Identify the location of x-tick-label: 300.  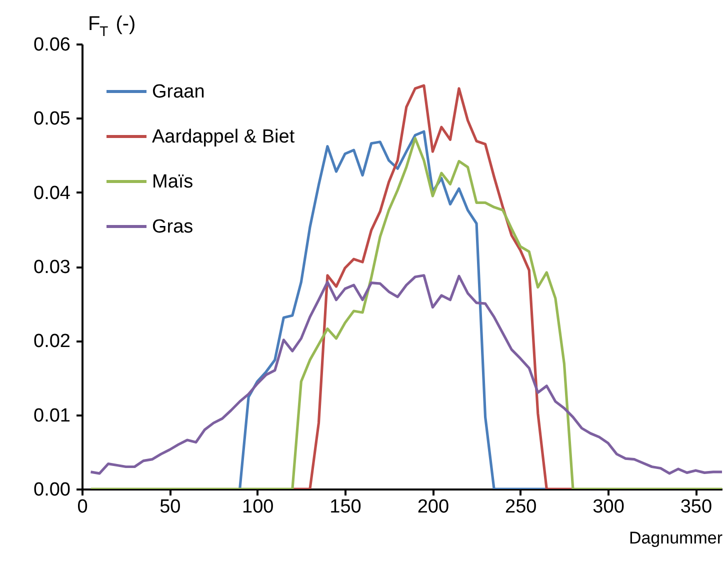
(608, 507).